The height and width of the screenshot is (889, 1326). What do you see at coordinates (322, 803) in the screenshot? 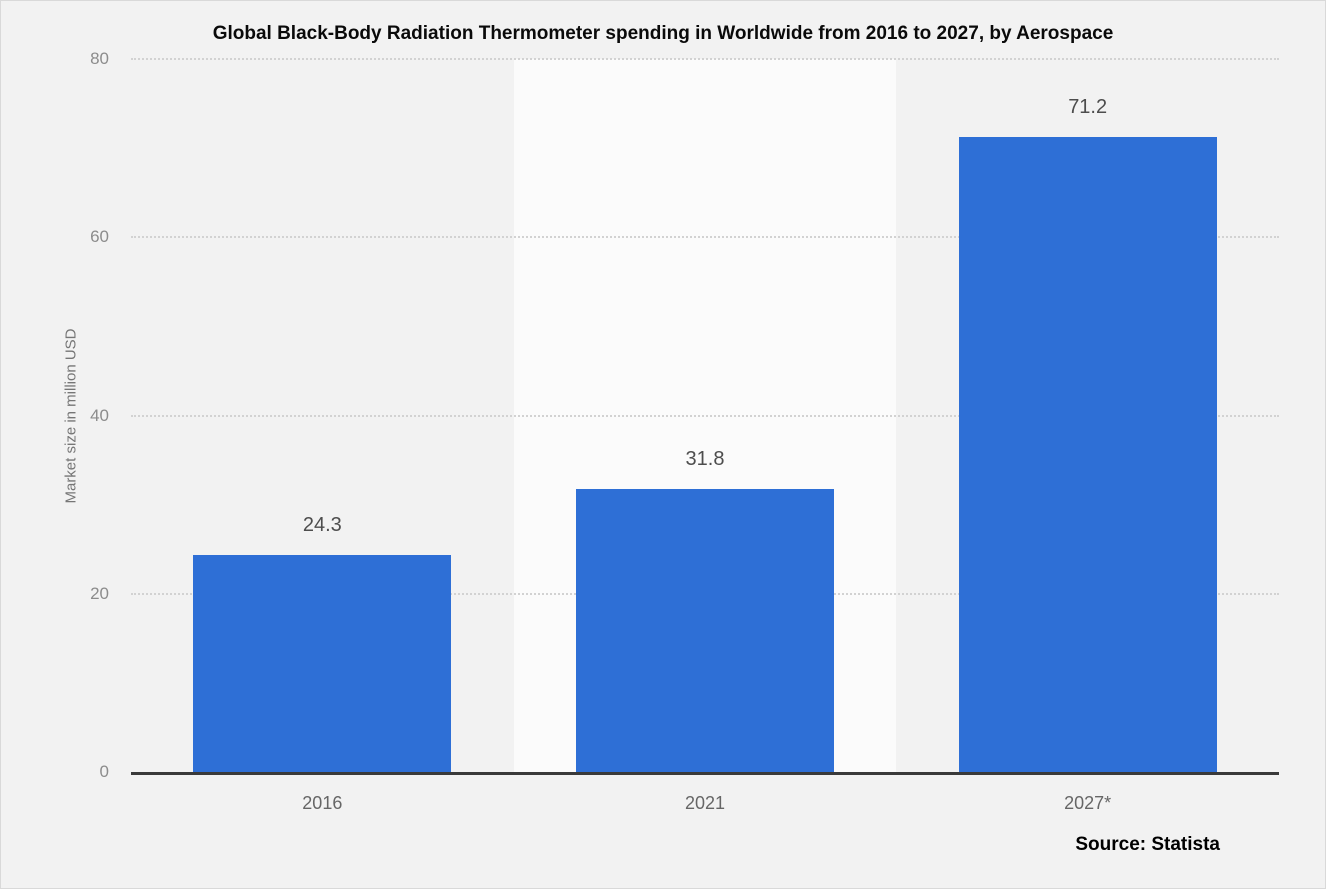
I see `x-tick-label-2016: 2016` at bounding box center [322, 803].